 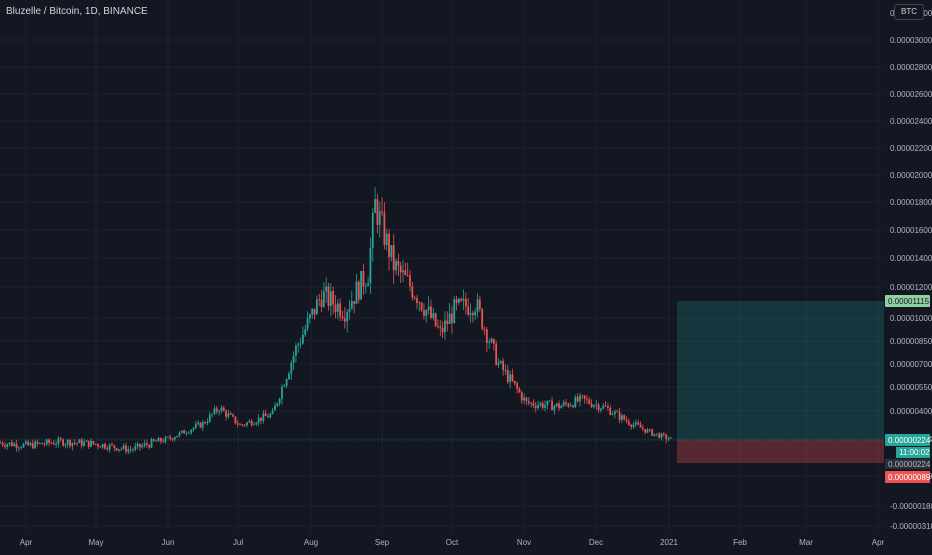 I want to click on time-axis: Apr May Jun Jul Aug Sep Oct Nov Dec 2021 Feb Mar Apr, so click(x=452, y=542).